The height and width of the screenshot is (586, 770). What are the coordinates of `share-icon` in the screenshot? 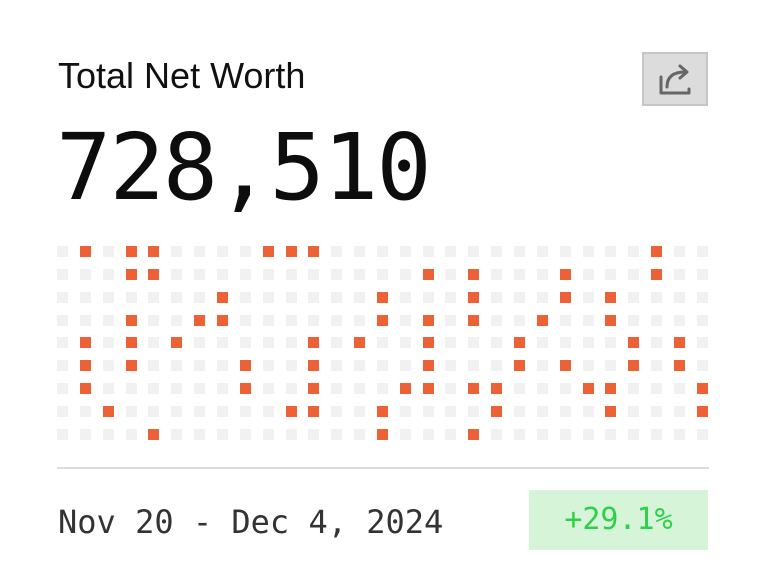 It's located at (675, 79).